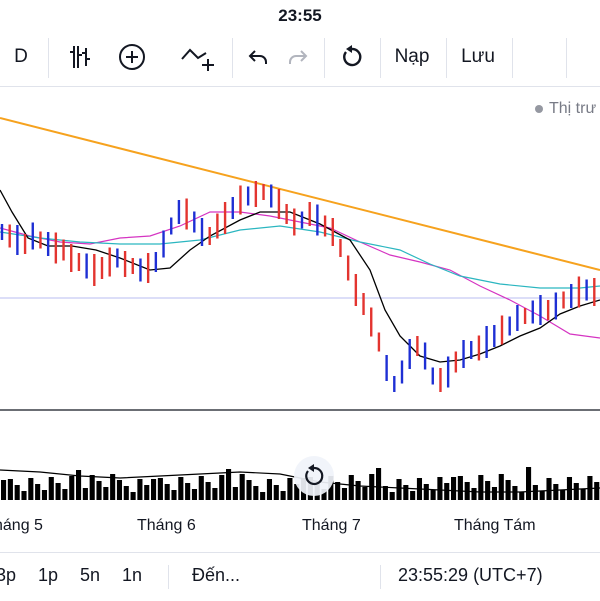 The width and height of the screenshot is (600, 601). Describe the element at coordinates (470, 575) in the screenshot. I see `timezone-clock: 23:55:29 (UTC+7)` at that location.